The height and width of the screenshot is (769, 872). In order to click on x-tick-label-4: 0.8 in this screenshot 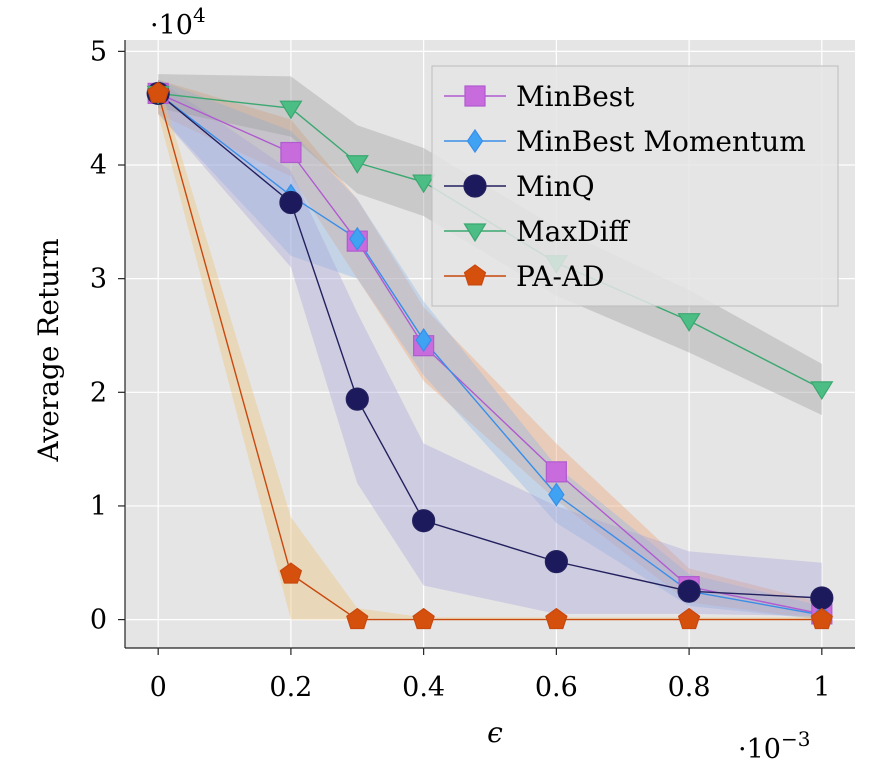, I will do `click(689, 687)`.